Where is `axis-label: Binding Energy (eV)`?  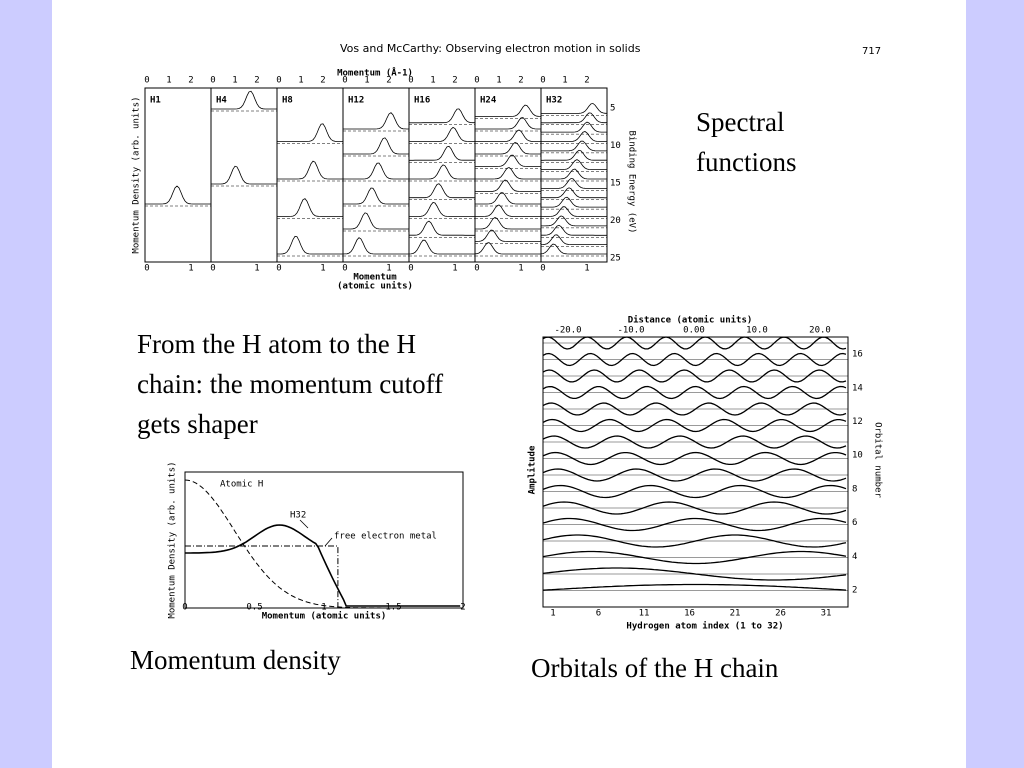 axis-label: Binding Energy (eV) is located at coordinates (632, 182).